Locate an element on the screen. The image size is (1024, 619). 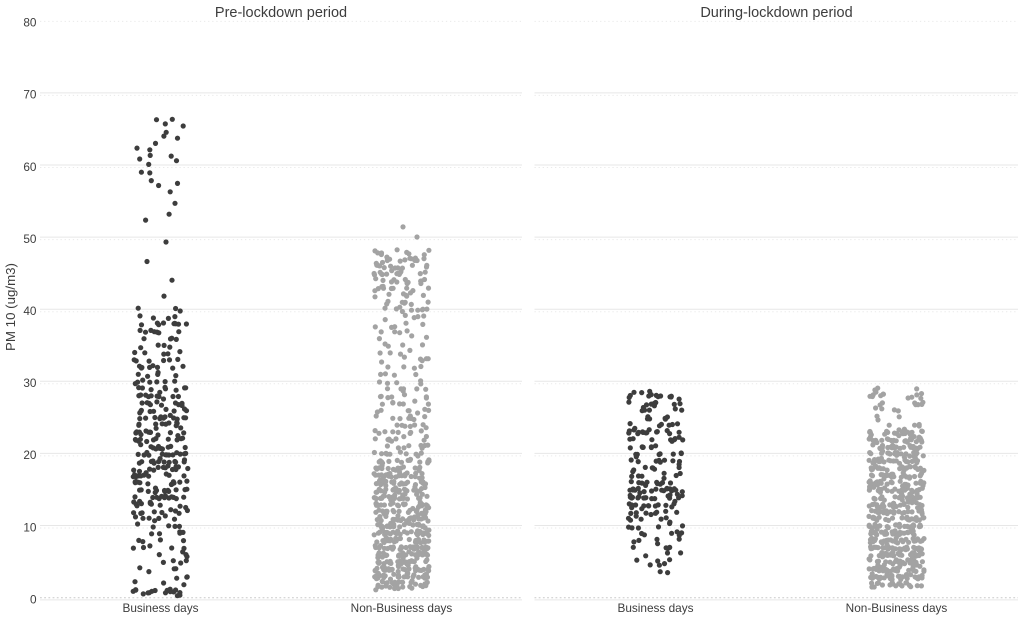
svg-text: PM 10 (ug/m3) is located at coordinates (10, 307).